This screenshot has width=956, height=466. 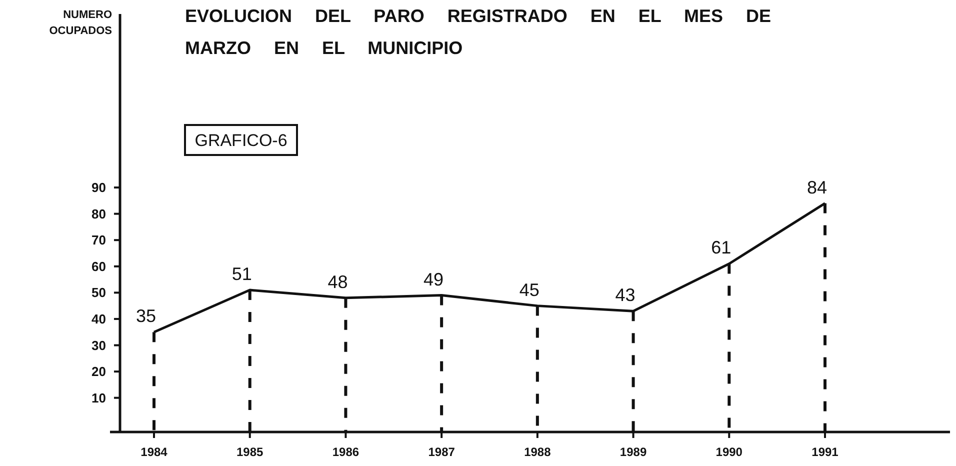 What do you see at coordinates (478, 32) in the screenshot?
I see `chart-title: EVOLUCION DEL PARO REGISTRADO EN EL MES DE MARZO EN EL MUNICIPIO` at bounding box center [478, 32].